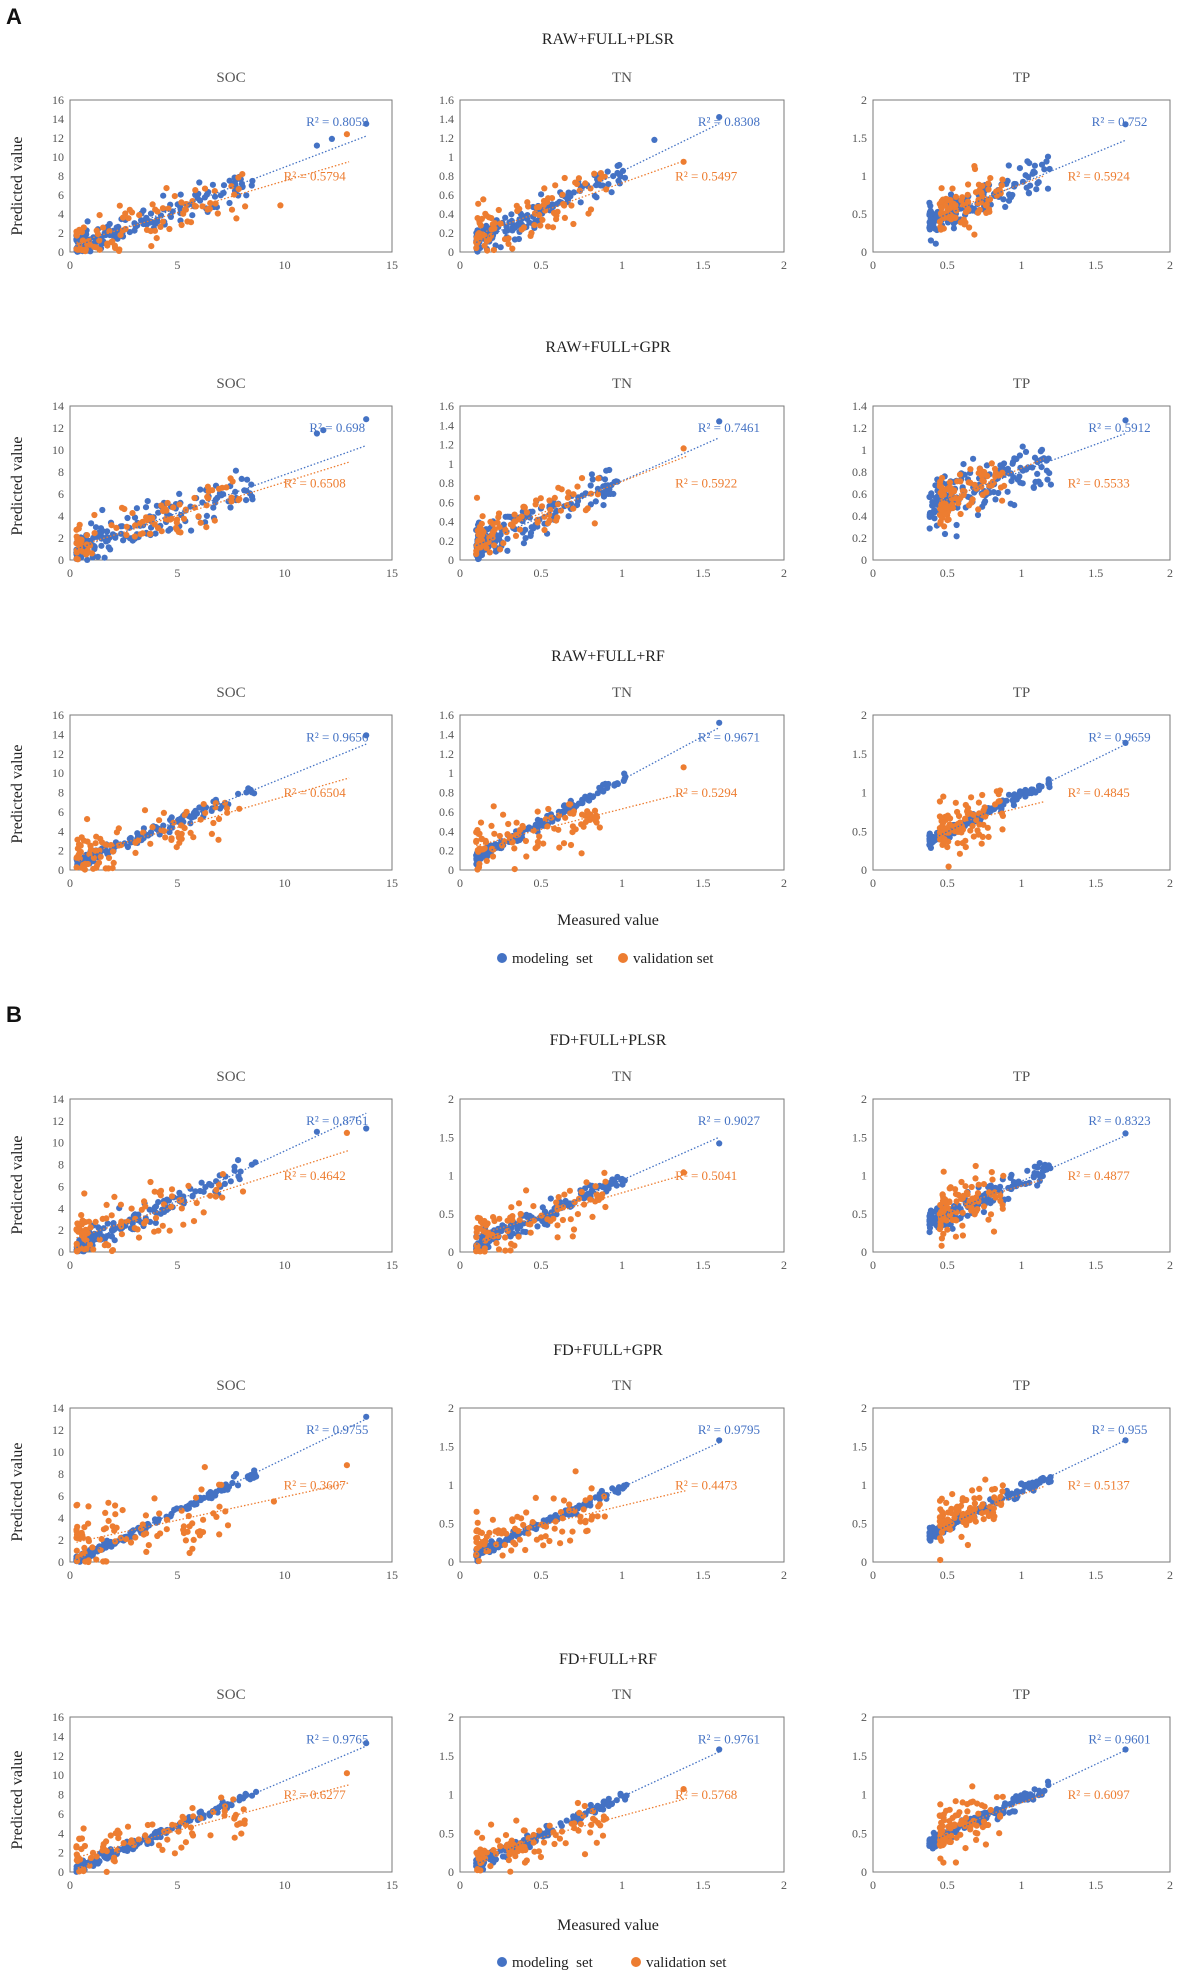 This screenshot has height=1975, width=1181. What do you see at coordinates (446, 831) in the screenshot?
I see `y-tick-label: 0.4` at bounding box center [446, 831].